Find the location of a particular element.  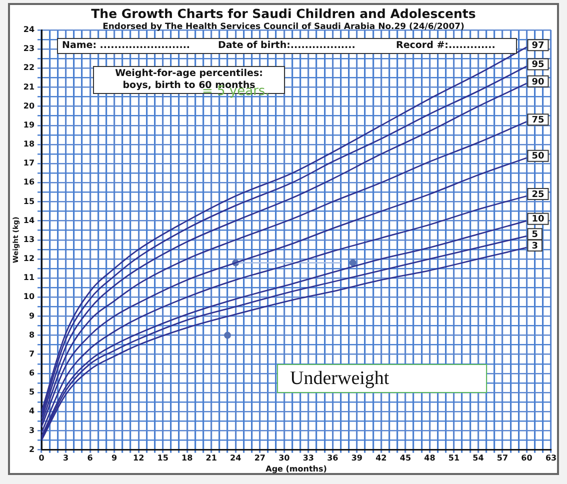

x-tick-label: 57 is located at coordinates (502, 458).